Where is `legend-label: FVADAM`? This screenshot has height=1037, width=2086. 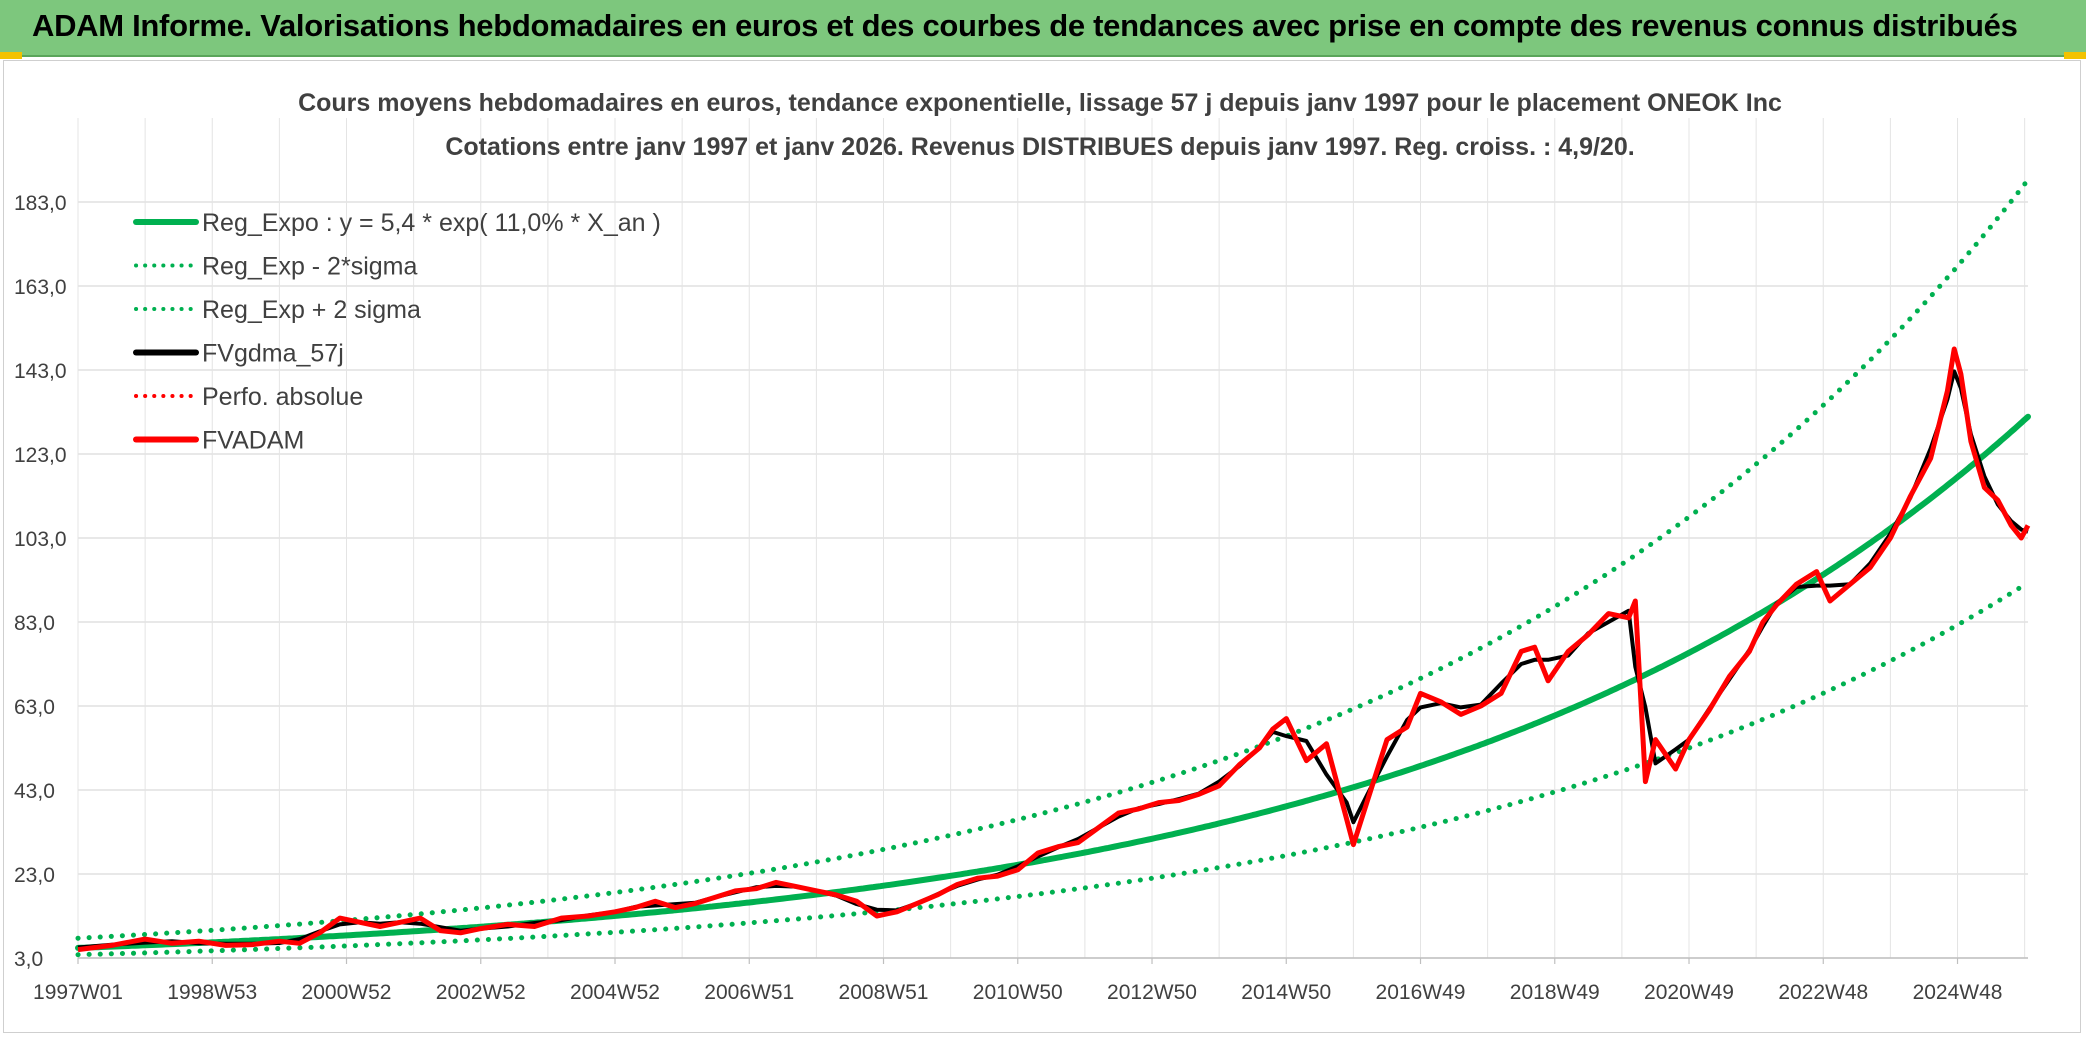
legend-label: FVADAM is located at coordinates (253, 441).